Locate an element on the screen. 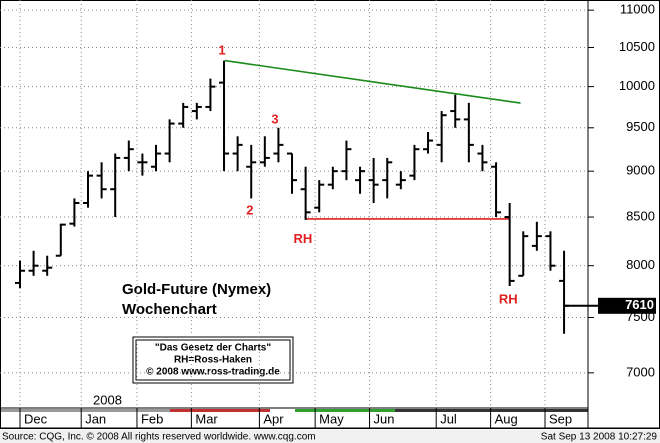 This screenshot has width=660, height=443. x-tick-label: Jul is located at coordinates (448, 418).